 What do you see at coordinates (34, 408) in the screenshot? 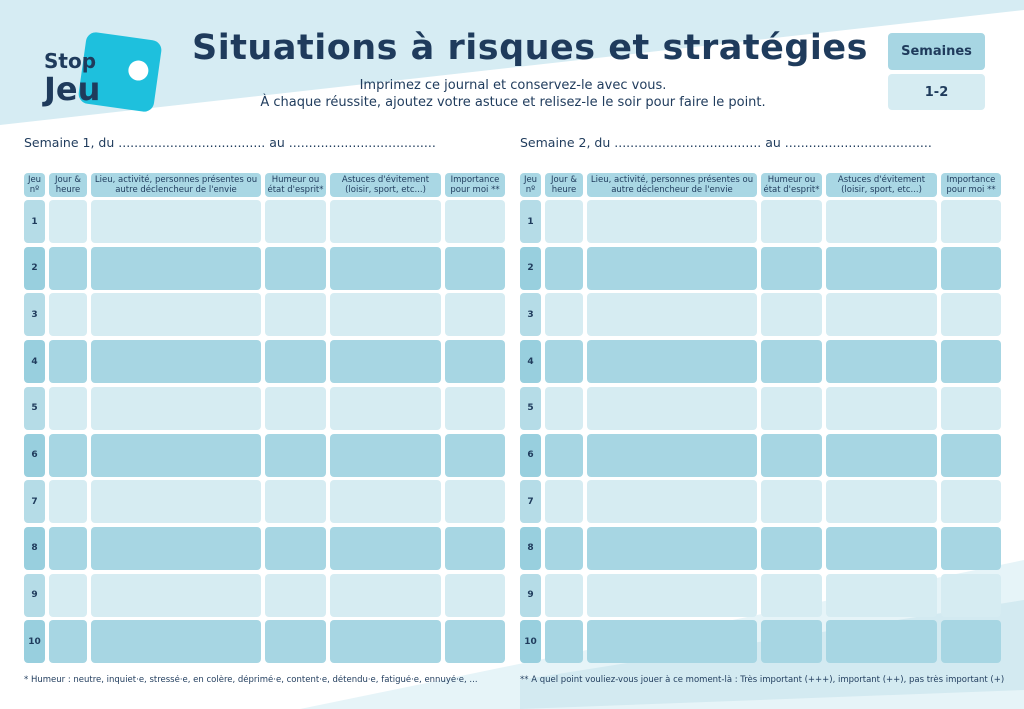
I see `row-number: 5` at bounding box center [34, 408].